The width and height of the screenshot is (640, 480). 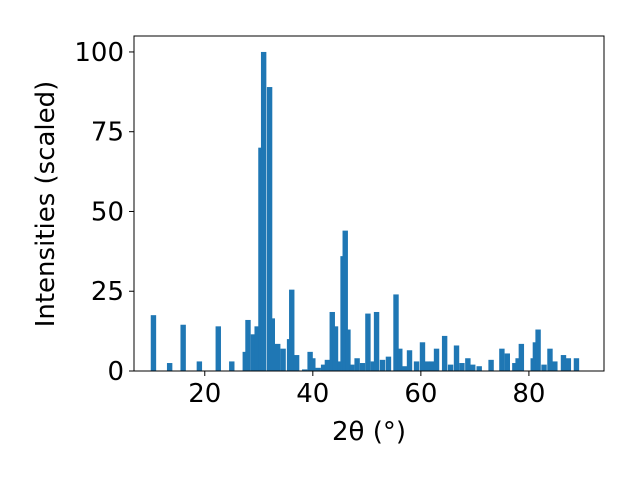 I want to click on y-tick-label: 100, so click(x=99, y=53).